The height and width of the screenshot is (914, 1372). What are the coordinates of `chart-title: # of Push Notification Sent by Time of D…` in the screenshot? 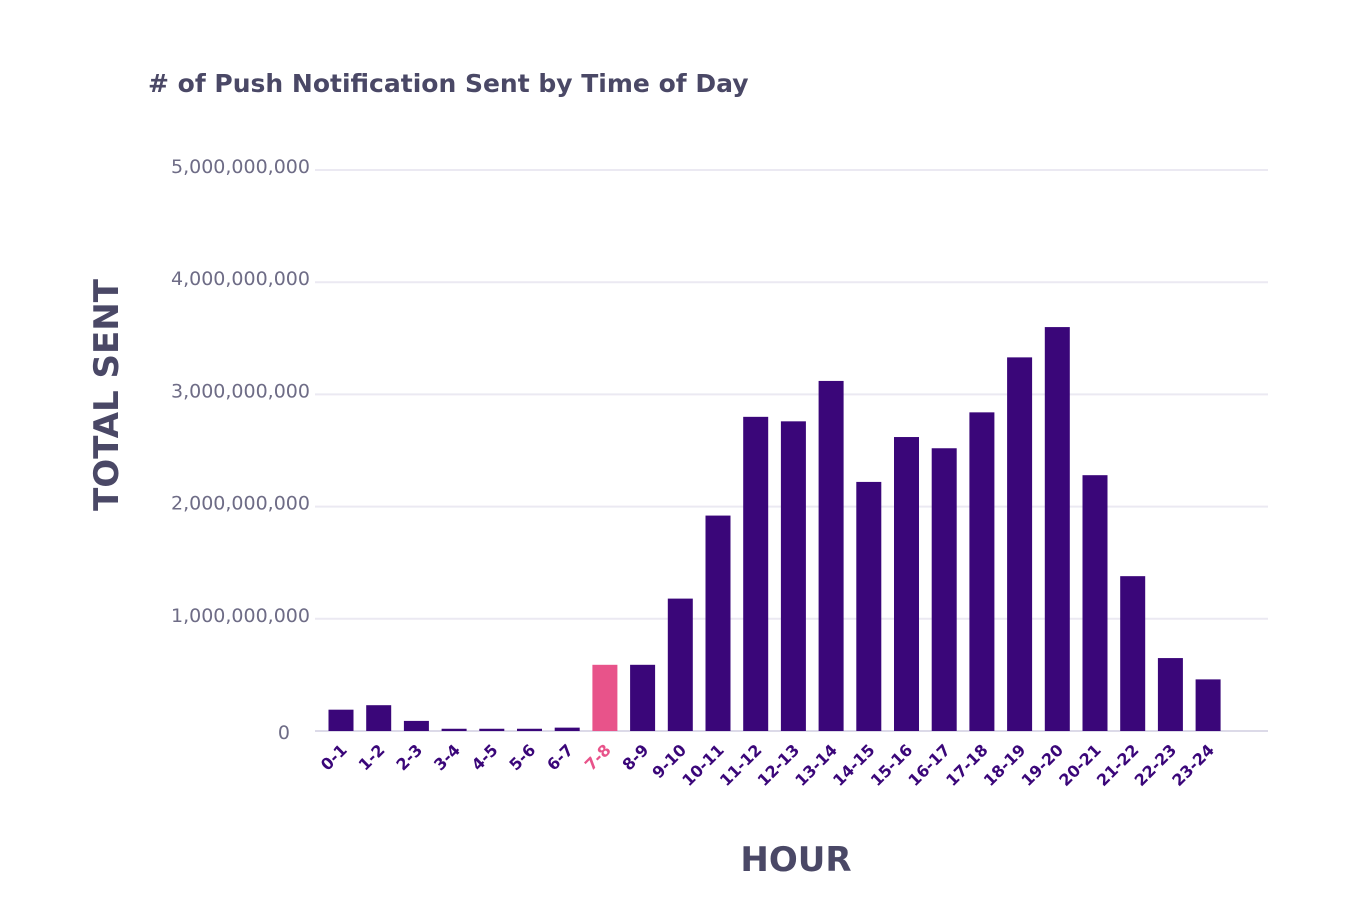 It's located at (448, 83).